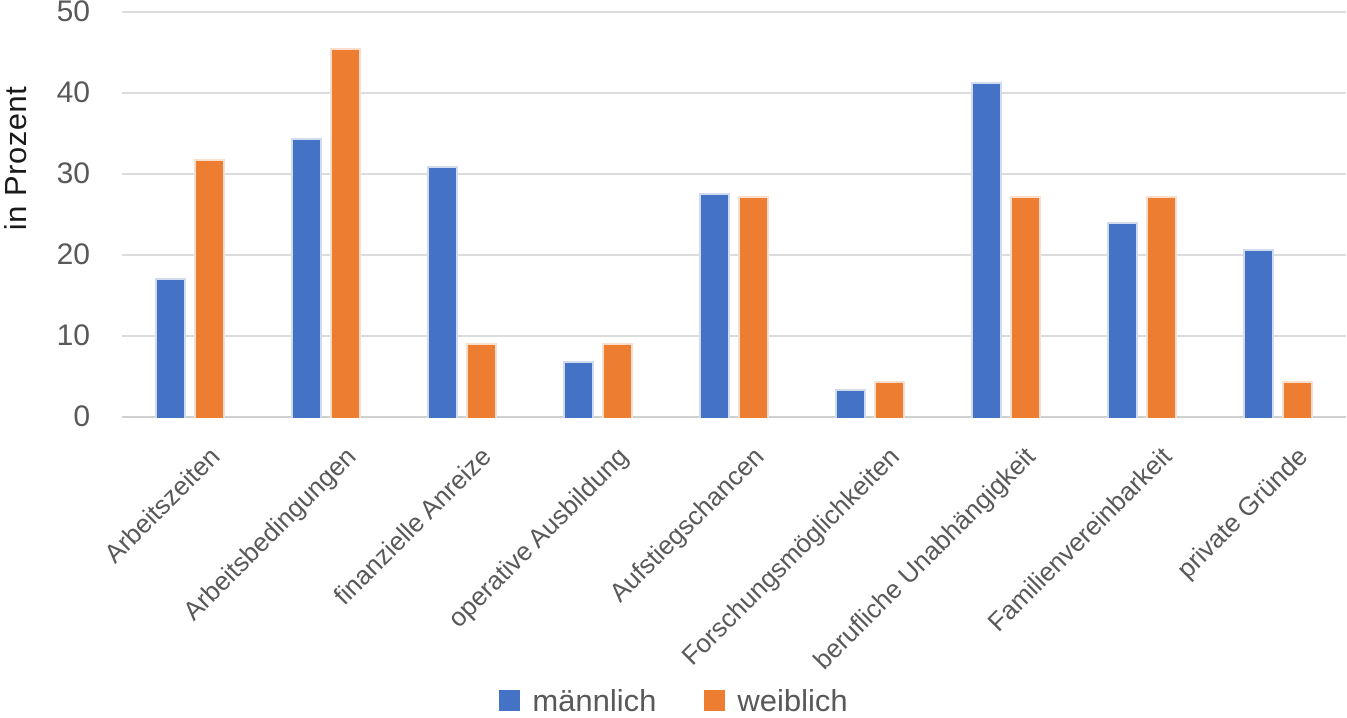  What do you see at coordinates (924, 558) in the screenshot?
I see `x-category-label-7: berufliche Unabhängigkeit` at bounding box center [924, 558].